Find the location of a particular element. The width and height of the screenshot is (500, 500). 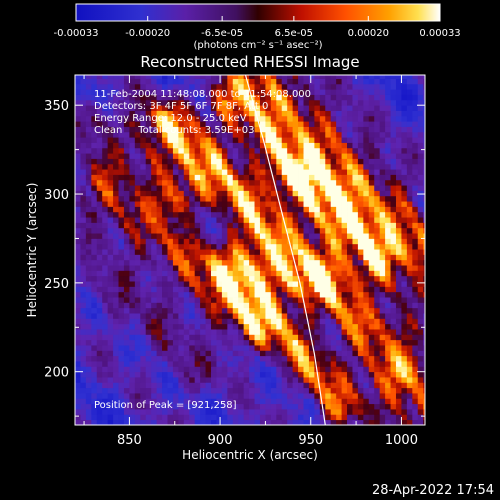

solar-limb-curve is located at coordinates (285, 250).